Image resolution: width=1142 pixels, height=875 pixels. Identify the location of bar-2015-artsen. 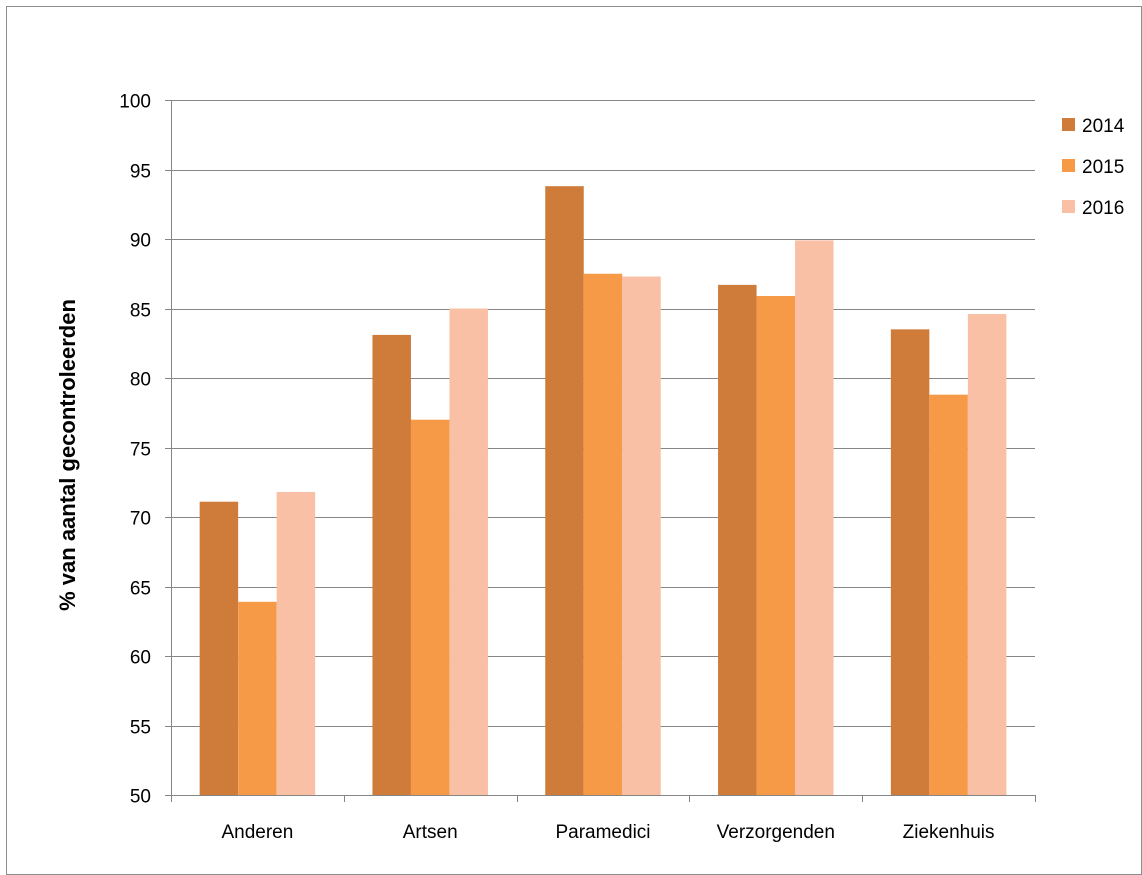
(430, 607).